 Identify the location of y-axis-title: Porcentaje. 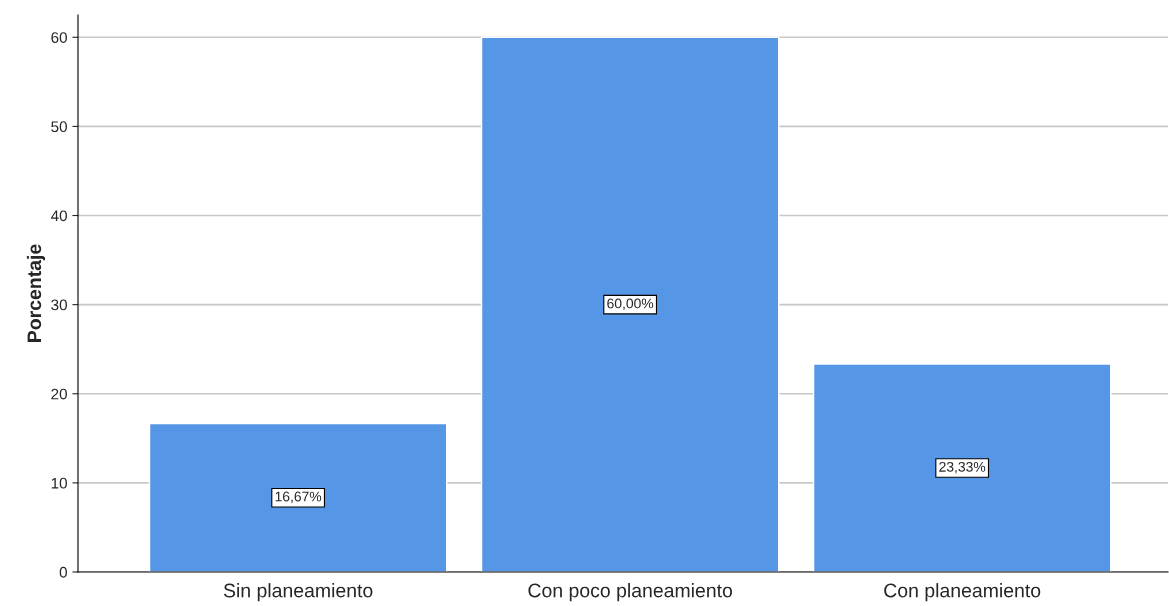
(36, 293).